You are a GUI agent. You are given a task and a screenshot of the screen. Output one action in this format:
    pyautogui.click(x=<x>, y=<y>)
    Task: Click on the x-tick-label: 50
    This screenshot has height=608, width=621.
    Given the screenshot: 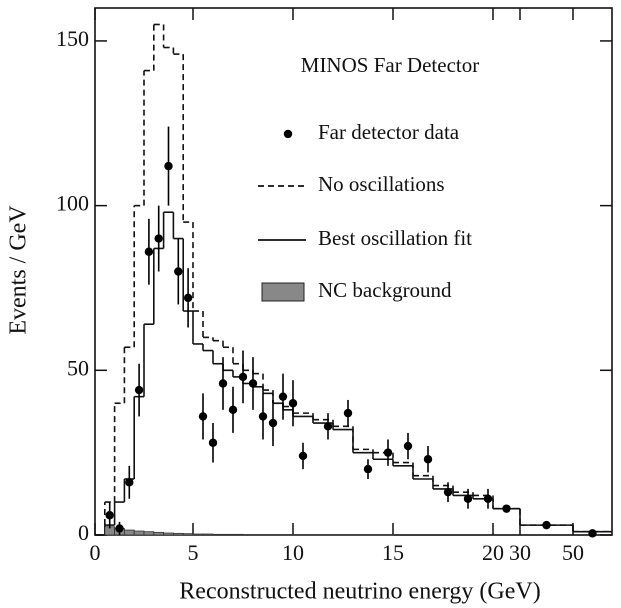 What is the action you would take?
    pyautogui.click(x=573, y=552)
    